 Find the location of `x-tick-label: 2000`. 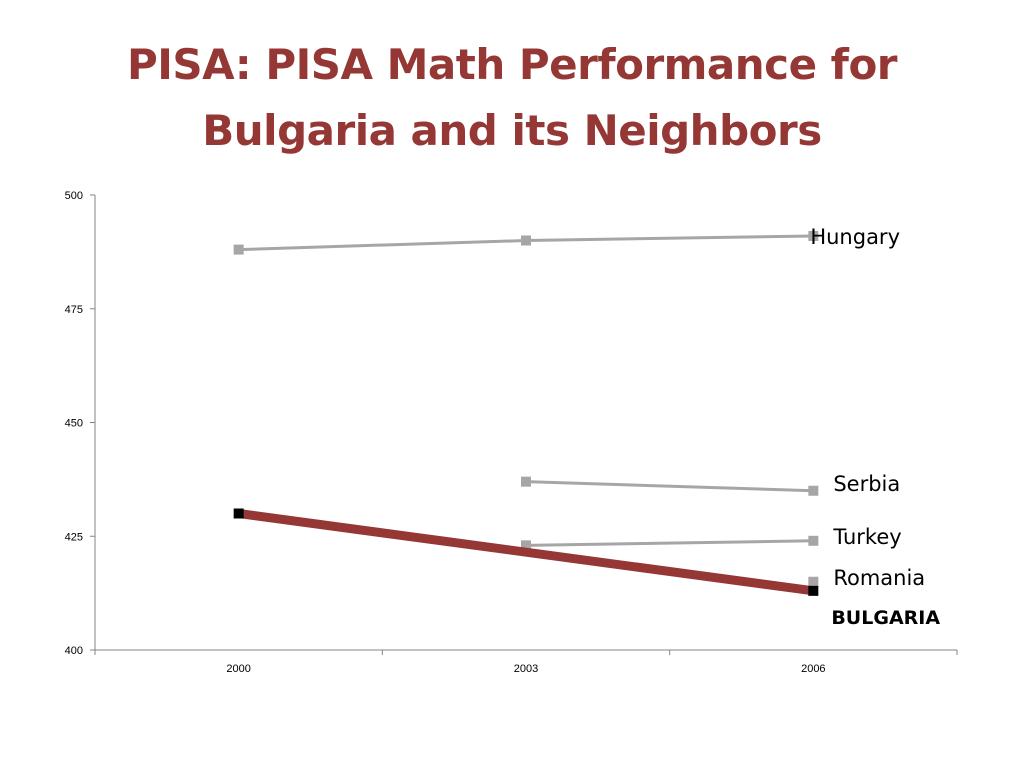

x-tick-label: 2000 is located at coordinates (238, 669).